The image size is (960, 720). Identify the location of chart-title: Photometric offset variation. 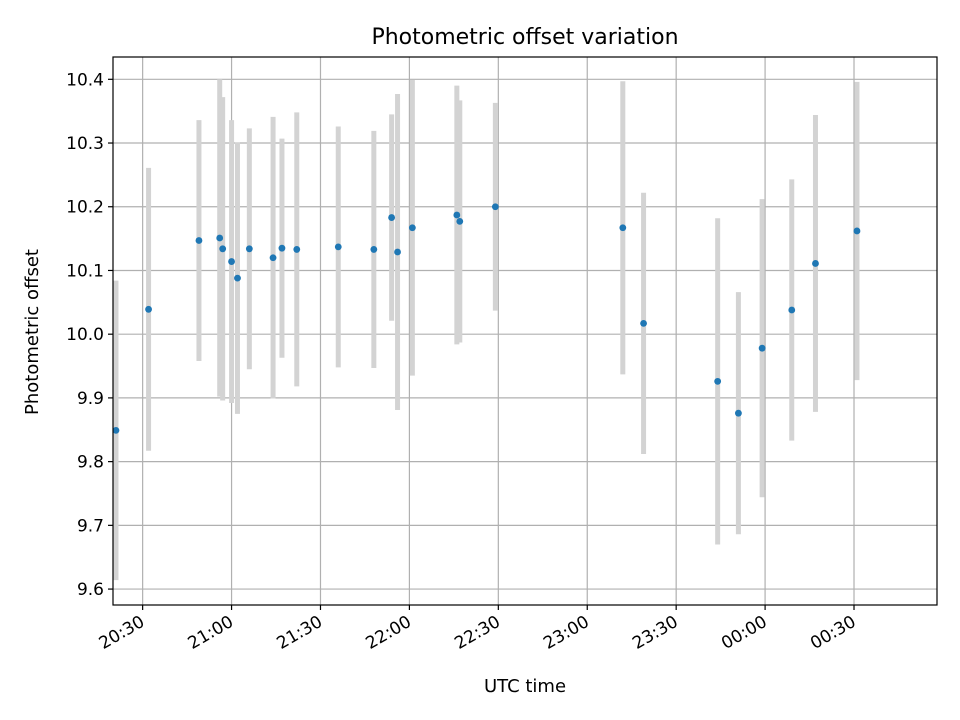
(524, 37).